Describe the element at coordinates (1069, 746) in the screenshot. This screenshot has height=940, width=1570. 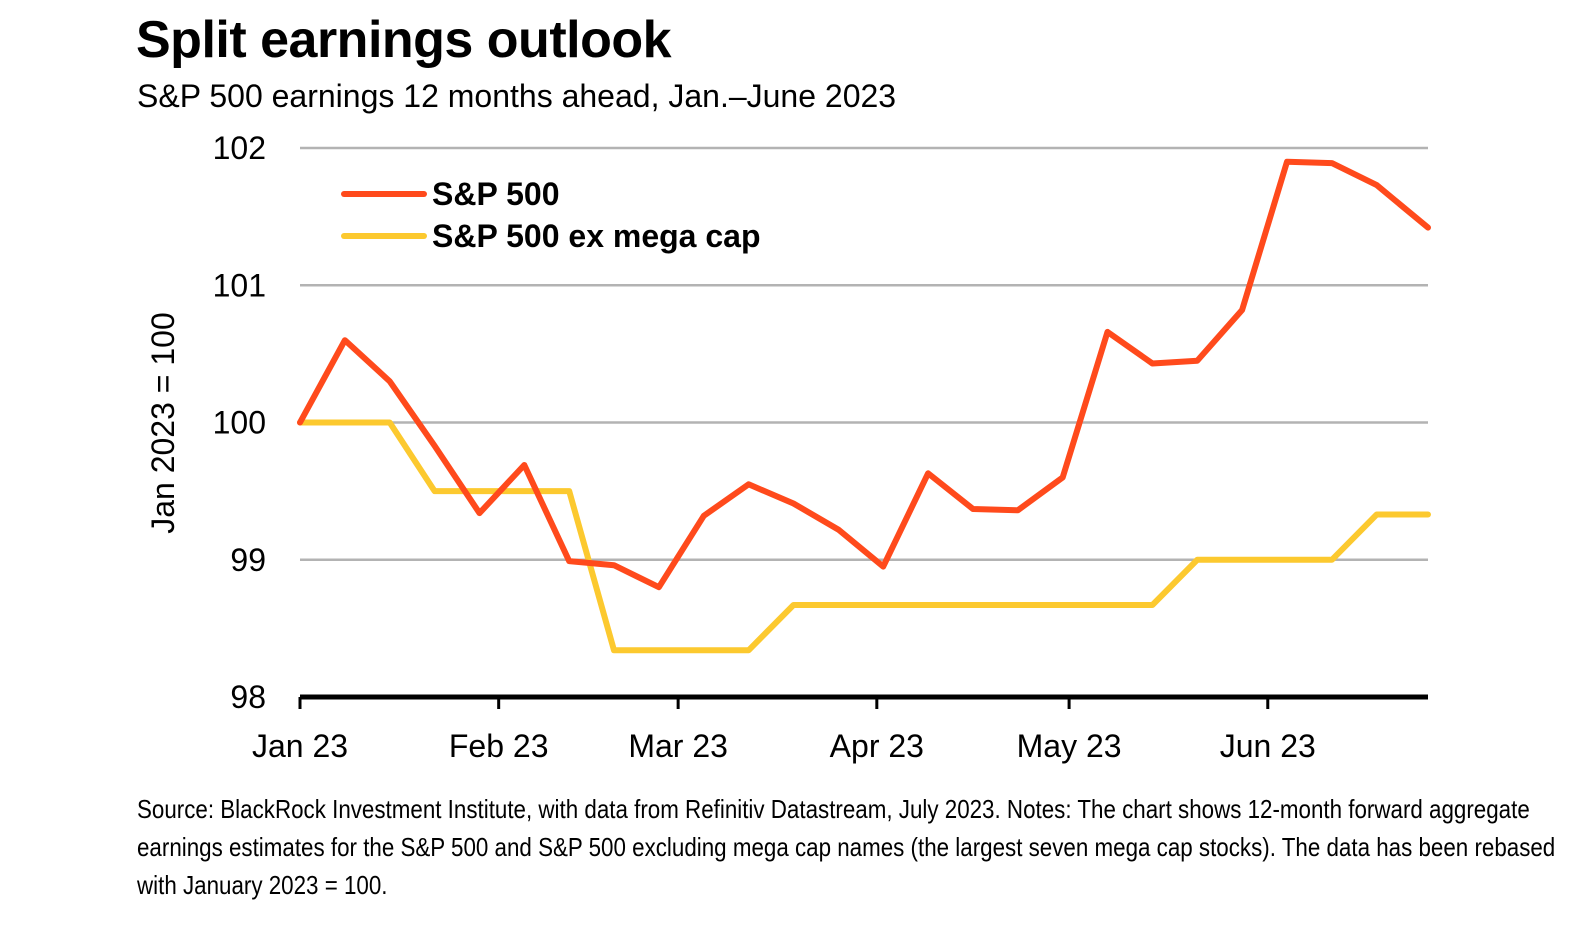
I see `x-tick-label: May 23` at that location.